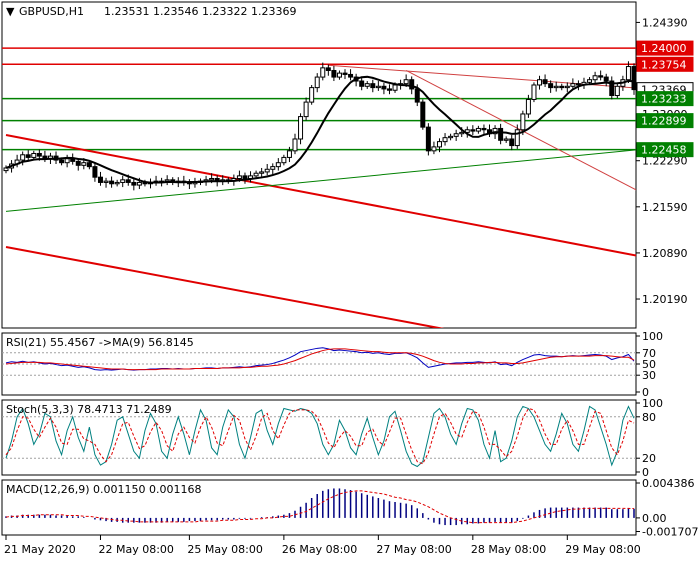  I want to click on price-tick-label-5: 1.20190, so click(665, 299).